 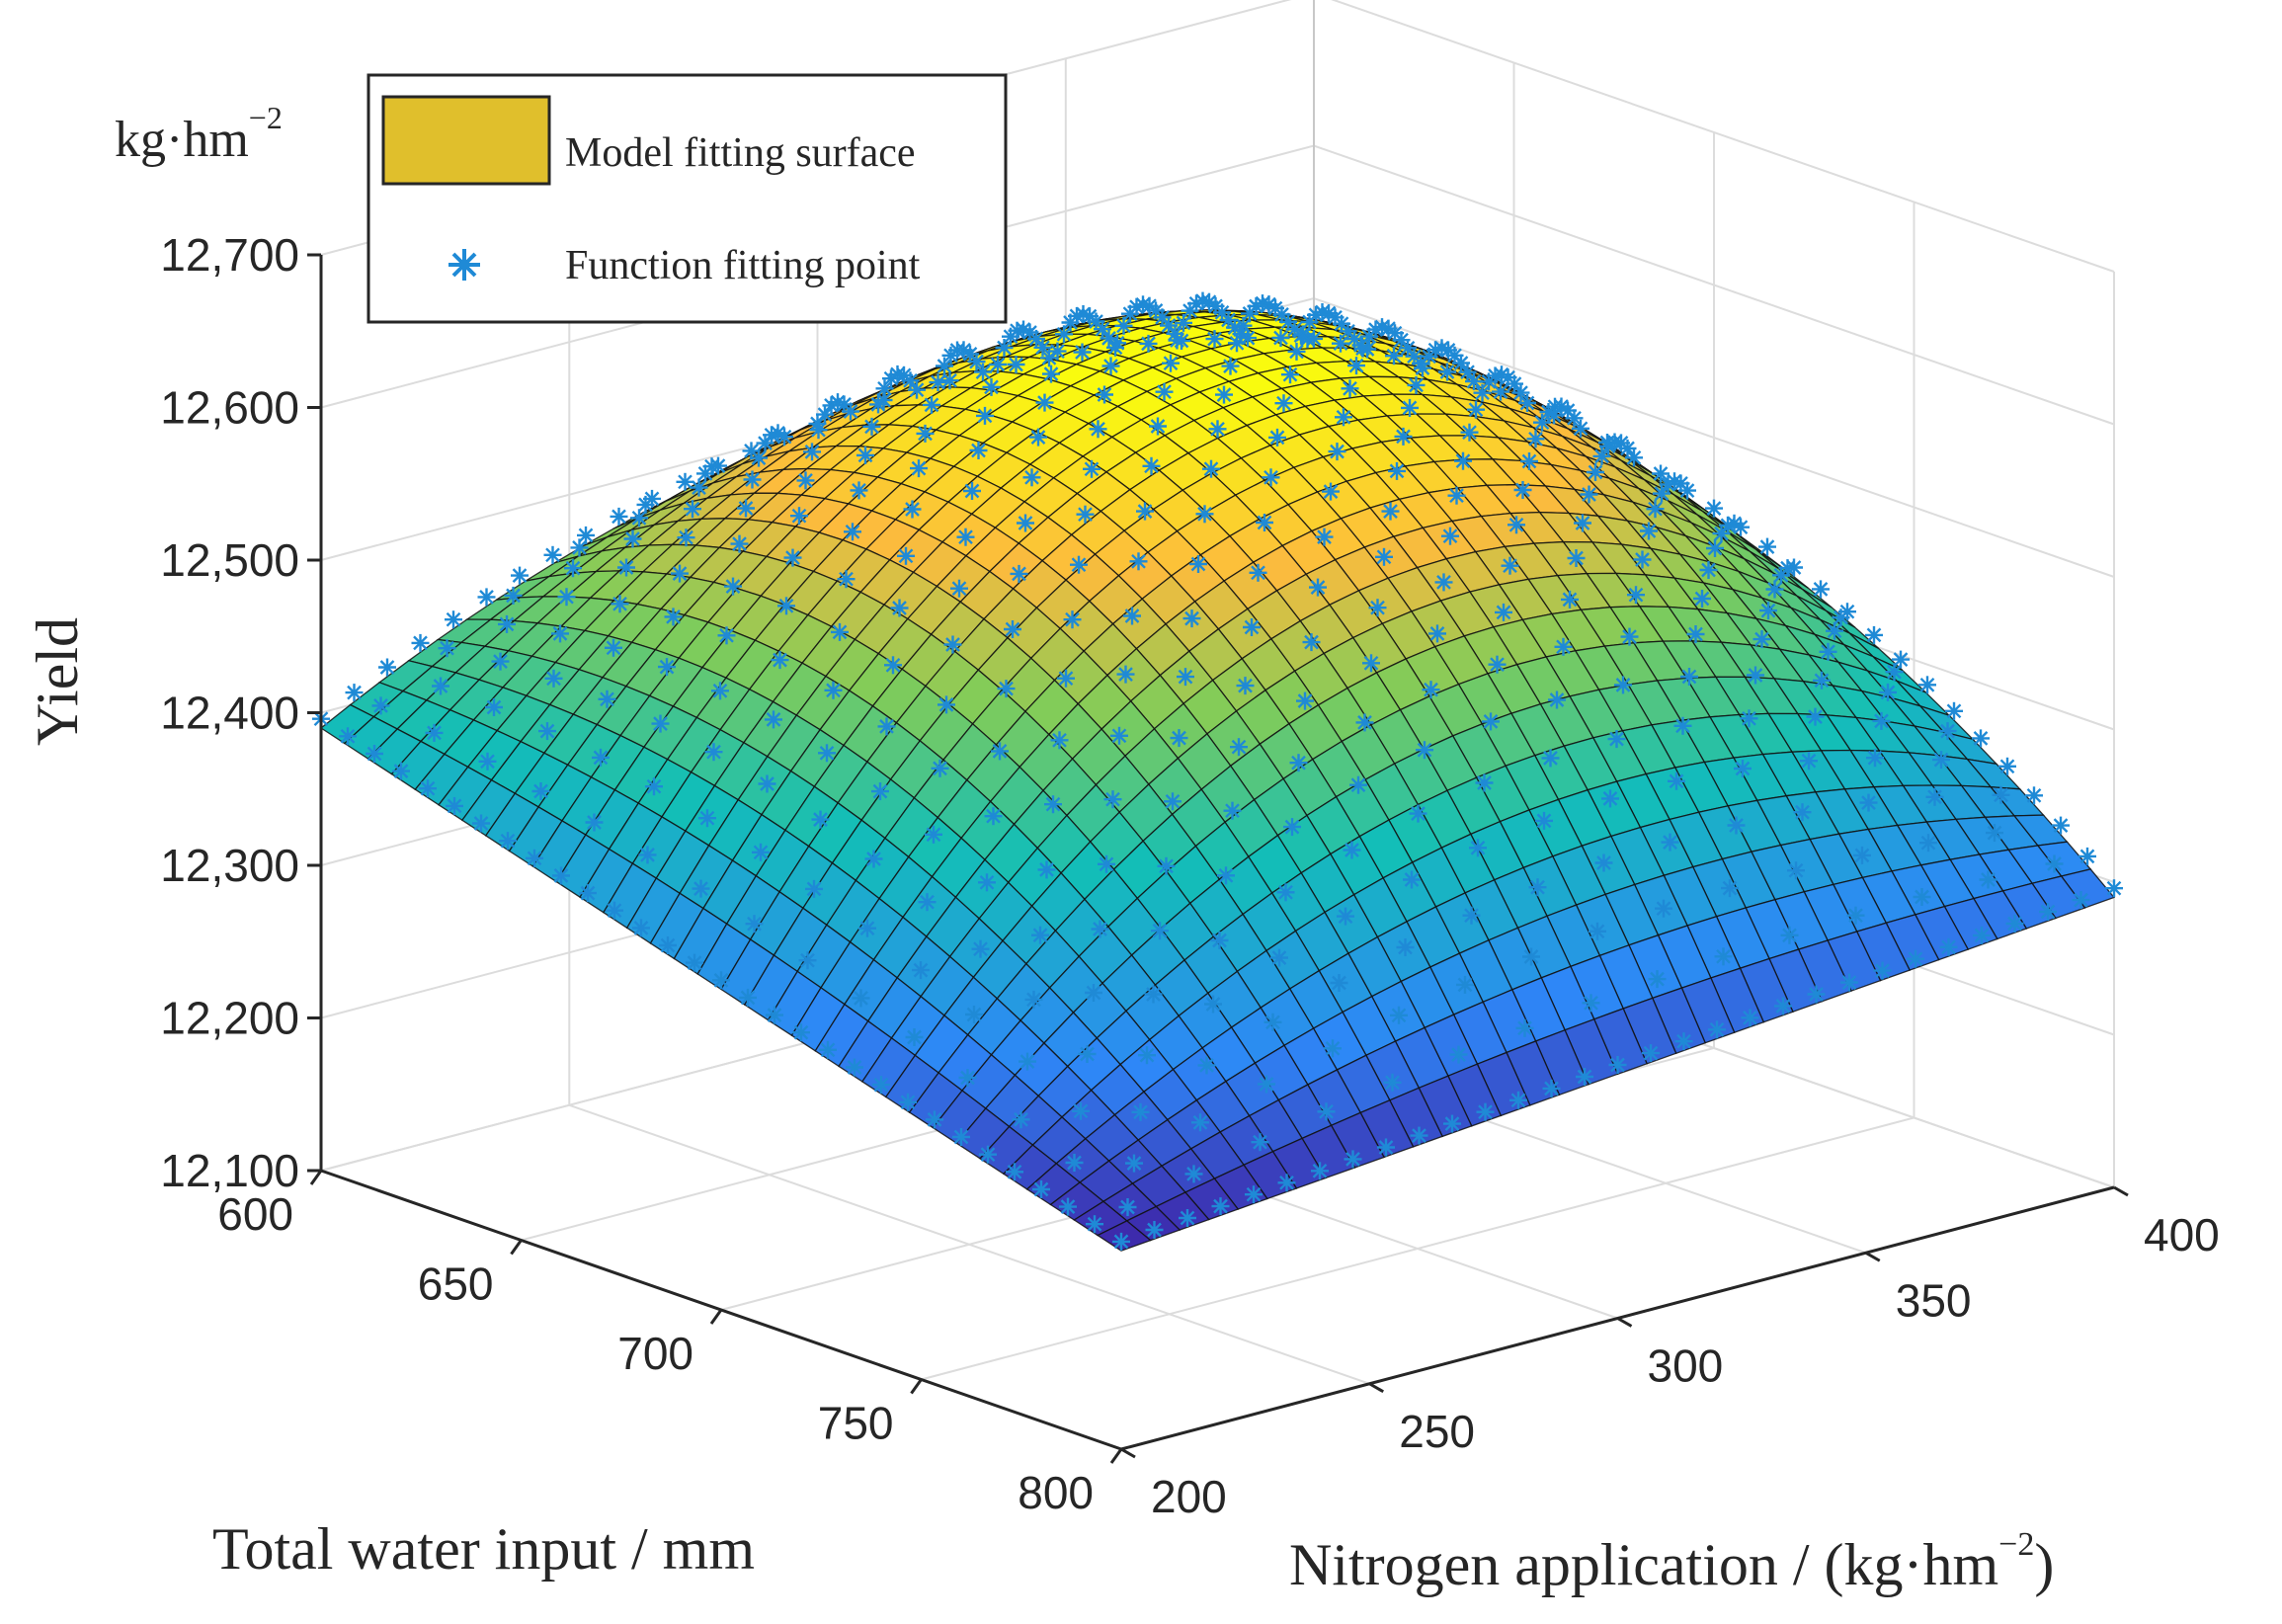 I want to click on x-tick-label: 800, so click(x=1056, y=1492).